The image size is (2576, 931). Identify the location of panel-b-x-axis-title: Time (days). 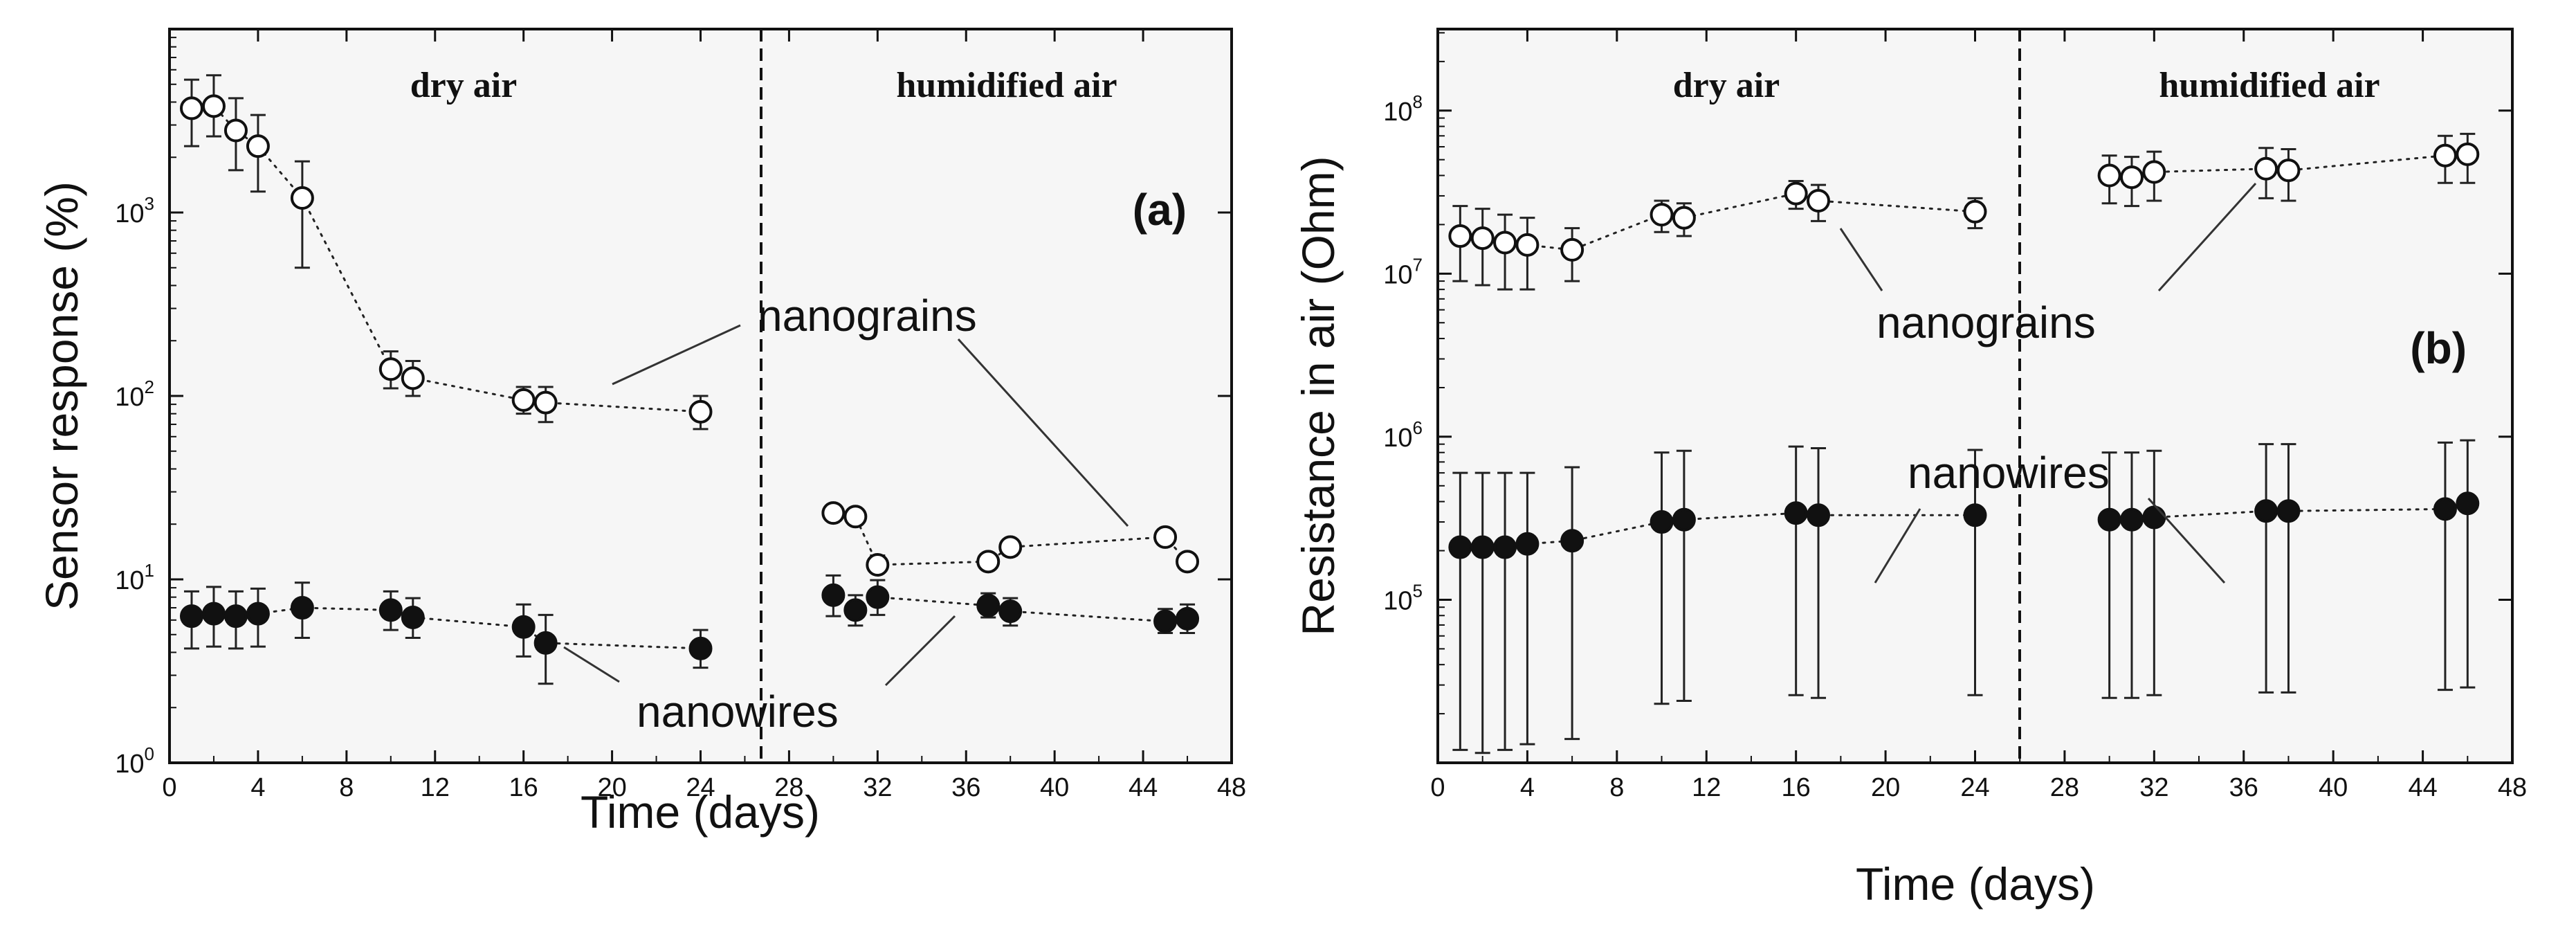
(1976, 884).